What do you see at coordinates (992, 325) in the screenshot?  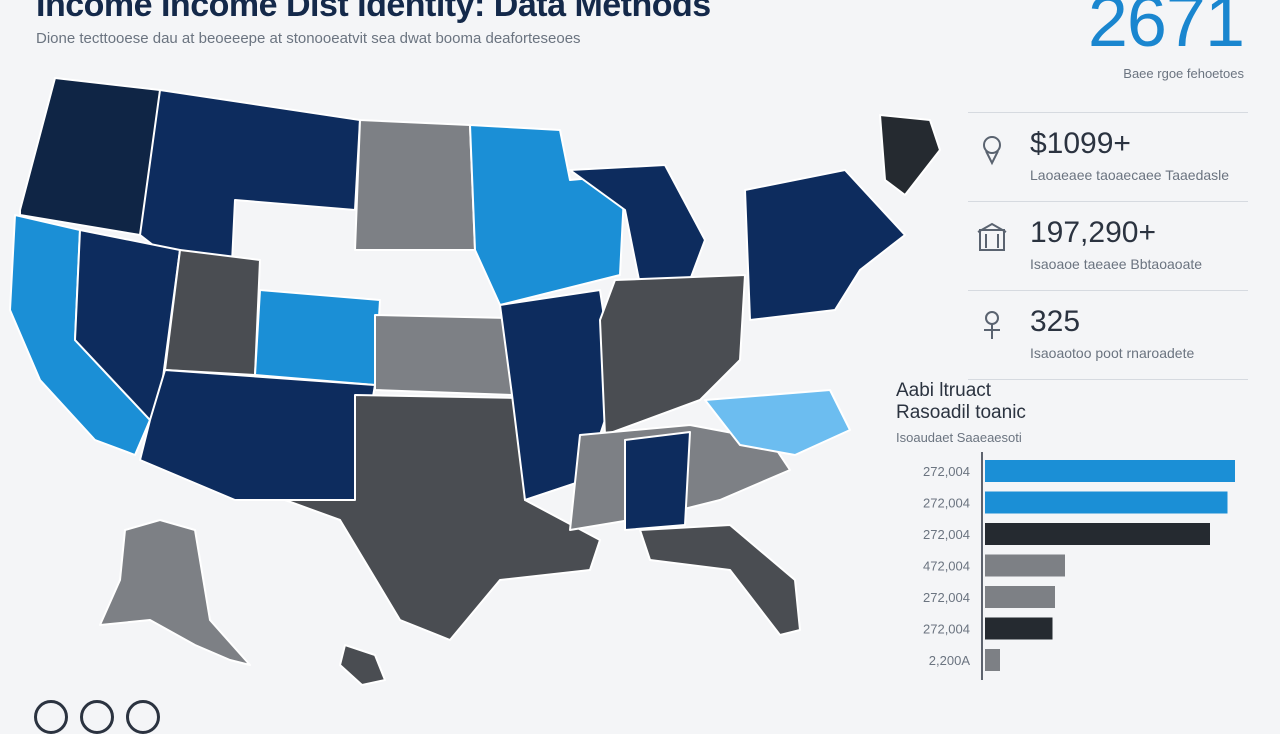 I see `person-icon` at bounding box center [992, 325].